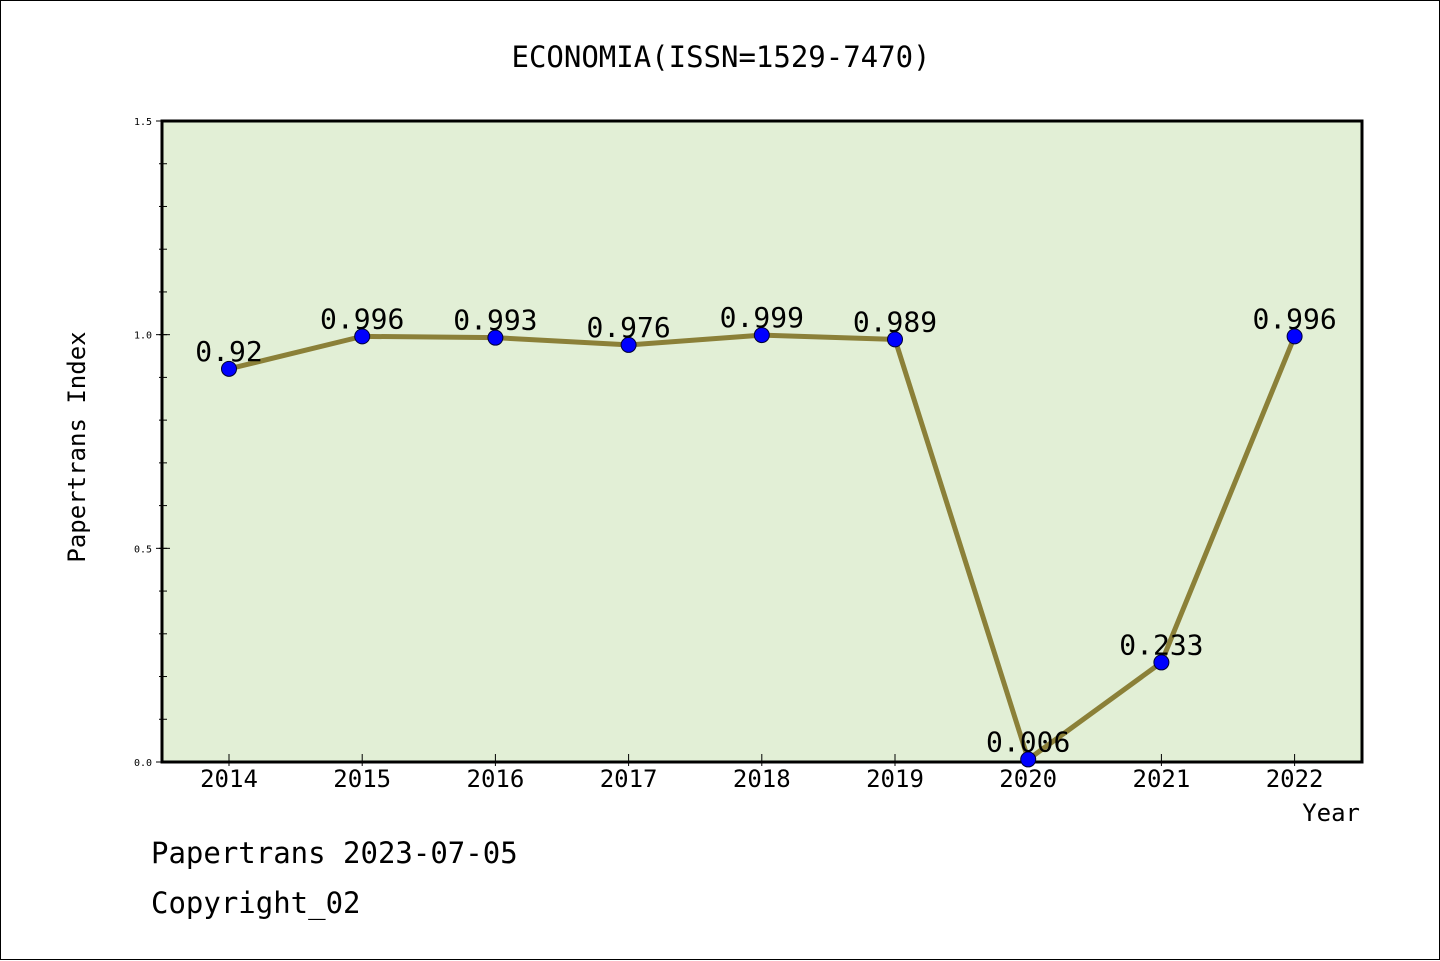 This screenshot has width=1440, height=961. What do you see at coordinates (1331, 813) in the screenshot?
I see `x-axis-label: Year` at bounding box center [1331, 813].